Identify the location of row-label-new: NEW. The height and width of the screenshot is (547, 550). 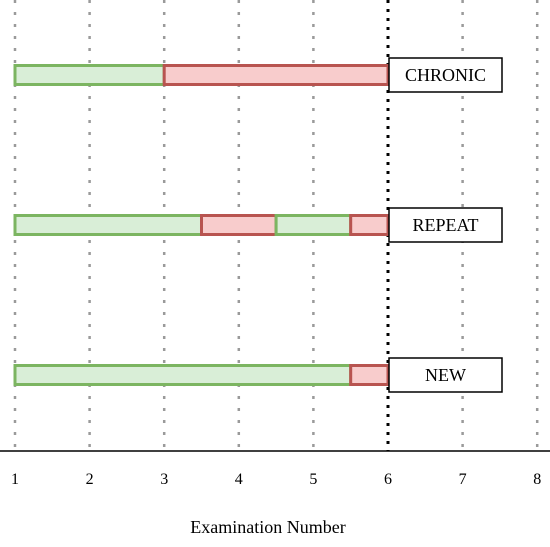
(445, 375).